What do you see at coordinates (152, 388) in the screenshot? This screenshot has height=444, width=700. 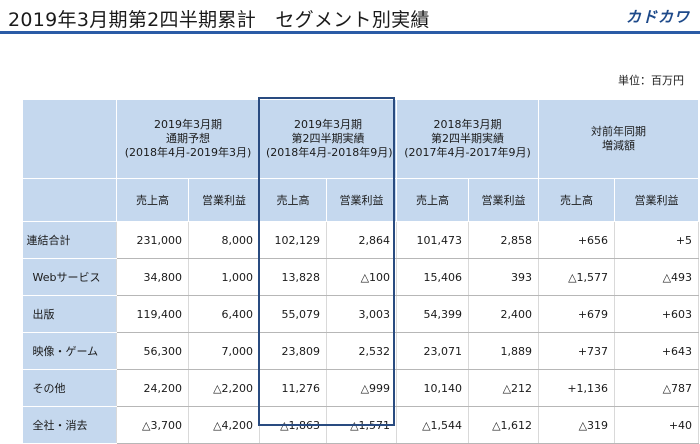 I see `table-cell: 24,200` at bounding box center [152, 388].